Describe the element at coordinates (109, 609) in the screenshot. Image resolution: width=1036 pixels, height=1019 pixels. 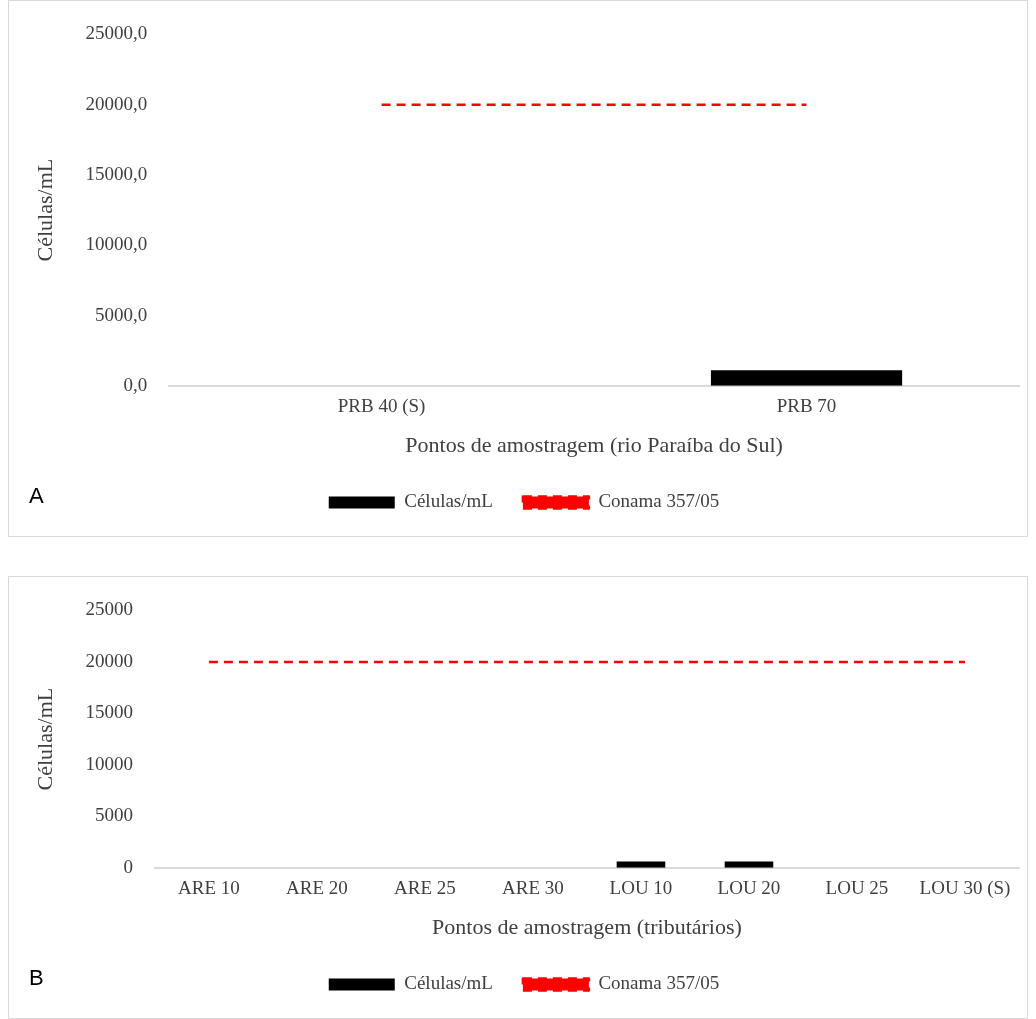
I see `y-tick-label: 25000` at that location.